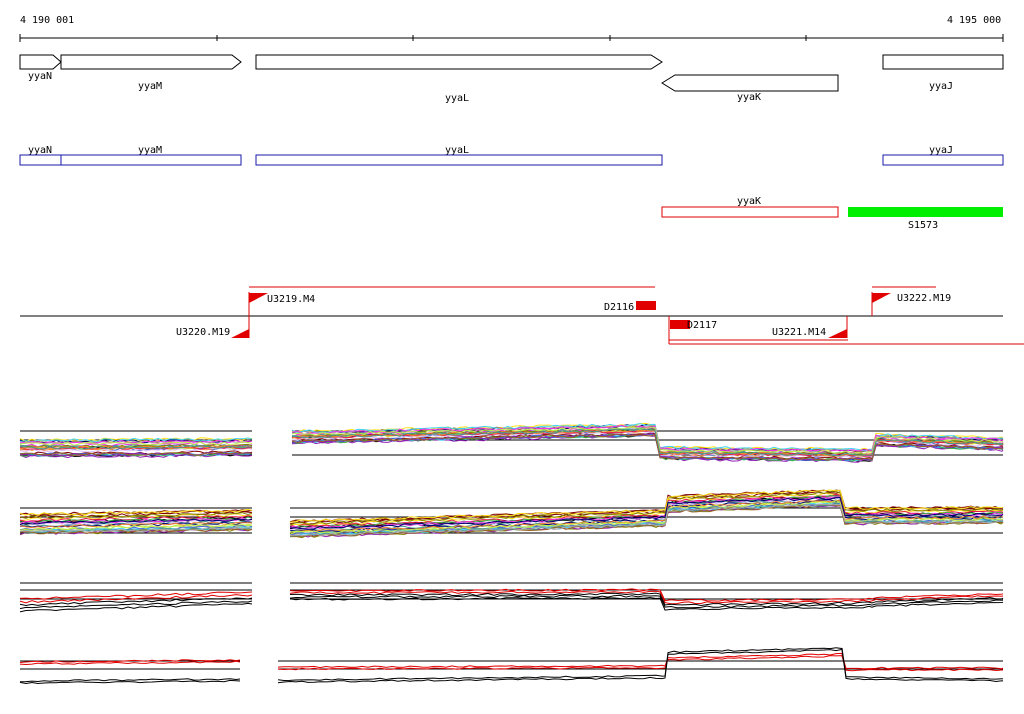 This screenshot has height=714, width=1024. Describe the element at coordinates (799, 332) in the screenshot. I see `flag-label-U3221: U3221.M14` at that location.